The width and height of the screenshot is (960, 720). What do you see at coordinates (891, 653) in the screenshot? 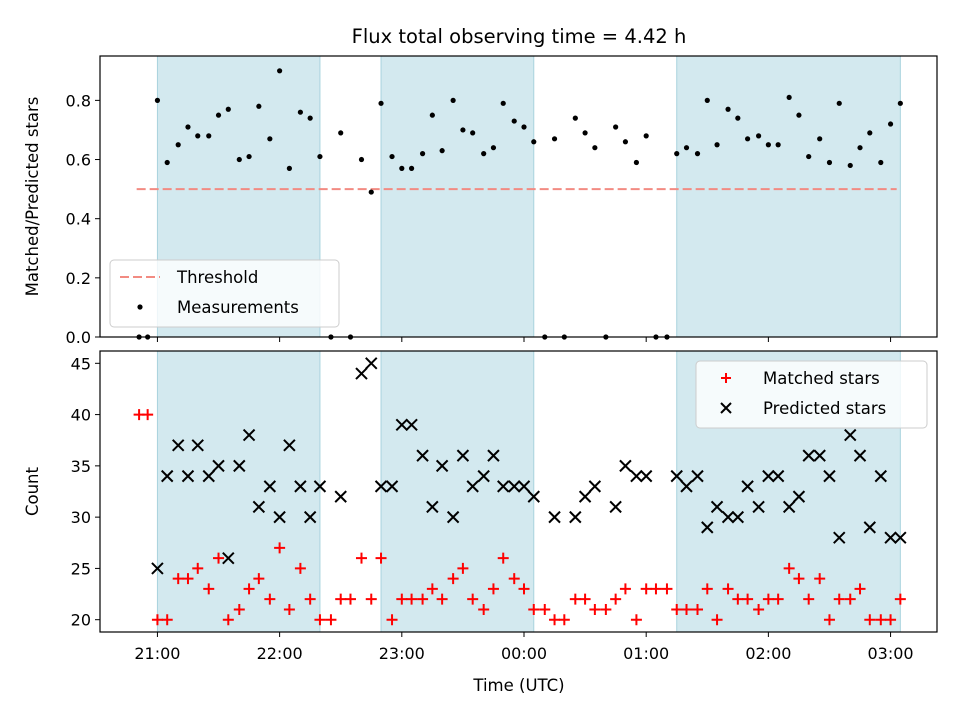
I see `x-tick-label: 03:00` at bounding box center [891, 653].